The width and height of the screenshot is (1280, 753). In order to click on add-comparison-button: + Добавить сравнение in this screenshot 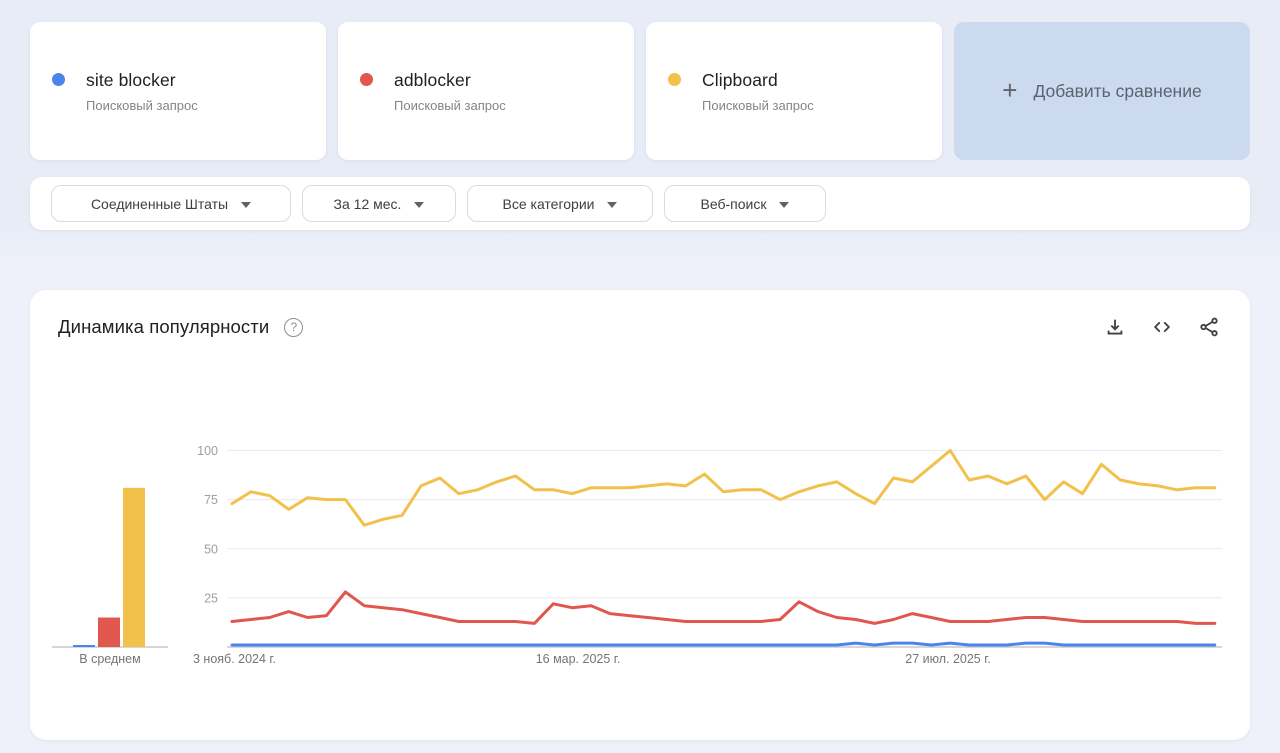, I will do `click(1102, 91)`.